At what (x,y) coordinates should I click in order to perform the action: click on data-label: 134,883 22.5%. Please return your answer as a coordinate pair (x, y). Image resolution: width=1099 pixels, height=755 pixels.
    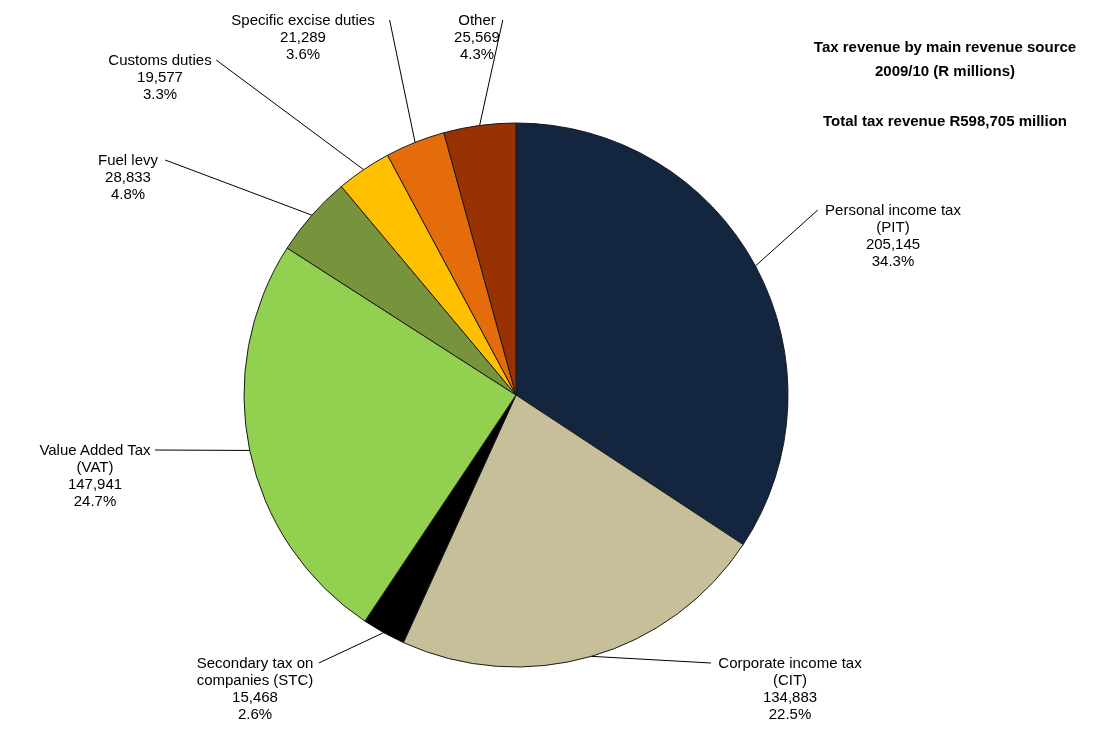
    Looking at the image, I should click on (790, 705).